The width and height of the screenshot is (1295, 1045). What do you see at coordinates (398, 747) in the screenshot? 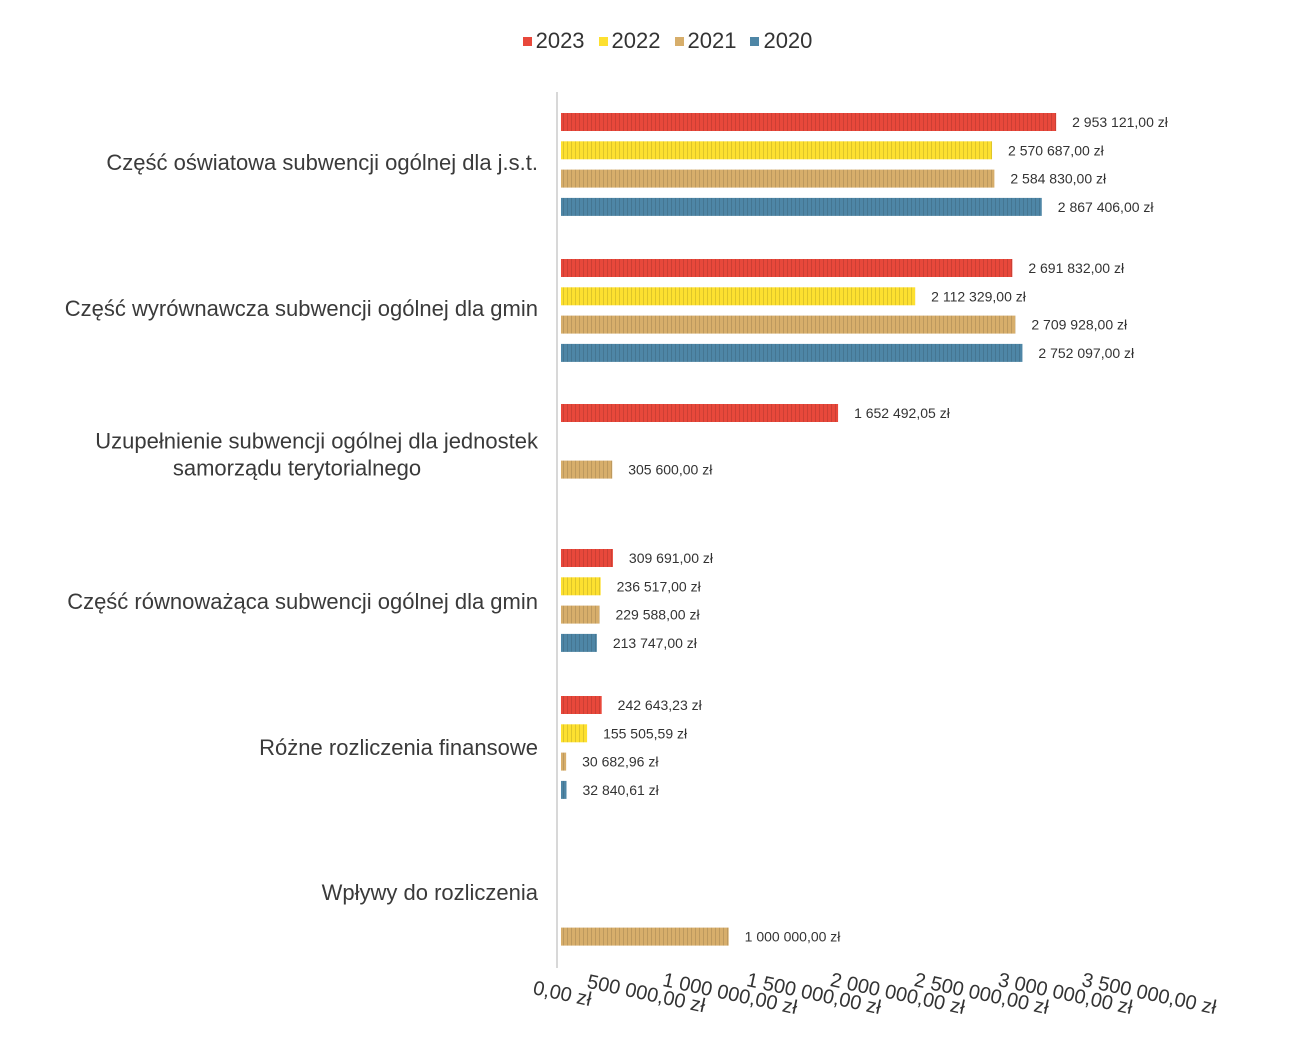
I see `category-label-4: Różne rozliczenia finansowe` at bounding box center [398, 747].